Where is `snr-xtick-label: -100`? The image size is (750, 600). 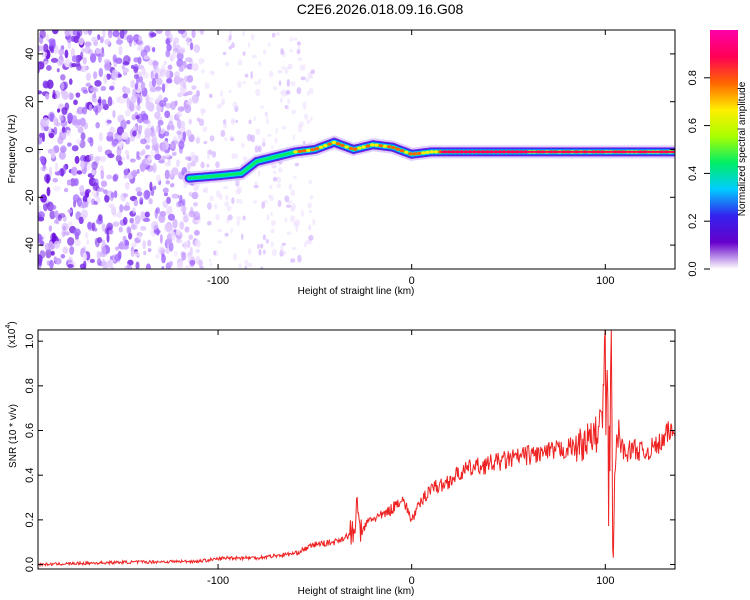 snr-xtick-label: -100 is located at coordinates (218, 581).